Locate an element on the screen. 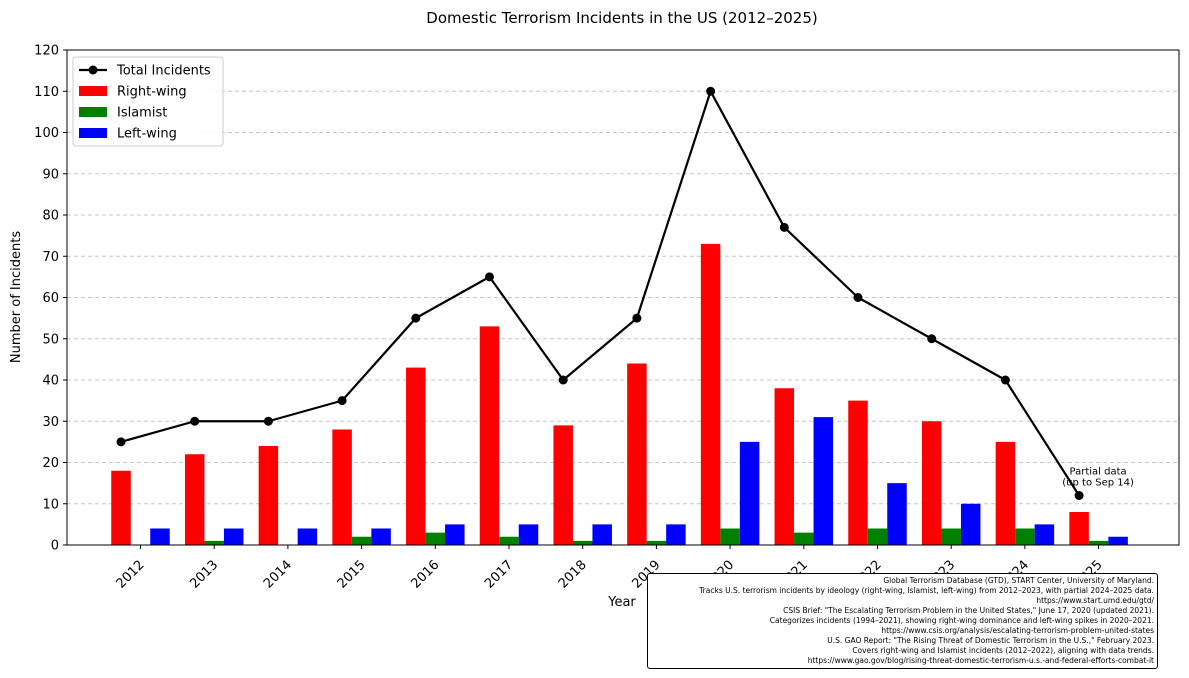  y-tick-label: 90 is located at coordinates (50, 174).